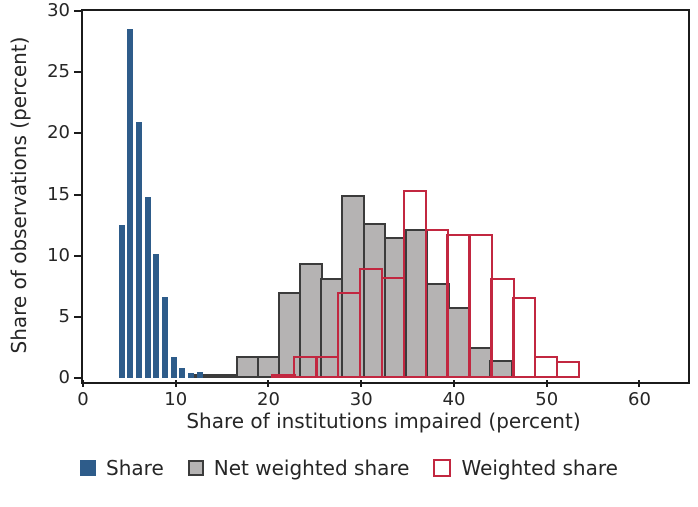 The image size is (698, 507). What do you see at coordinates (383, 421) in the screenshot?
I see `x-axis-label: Share of institutions impaired (percent)` at bounding box center [383, 421].